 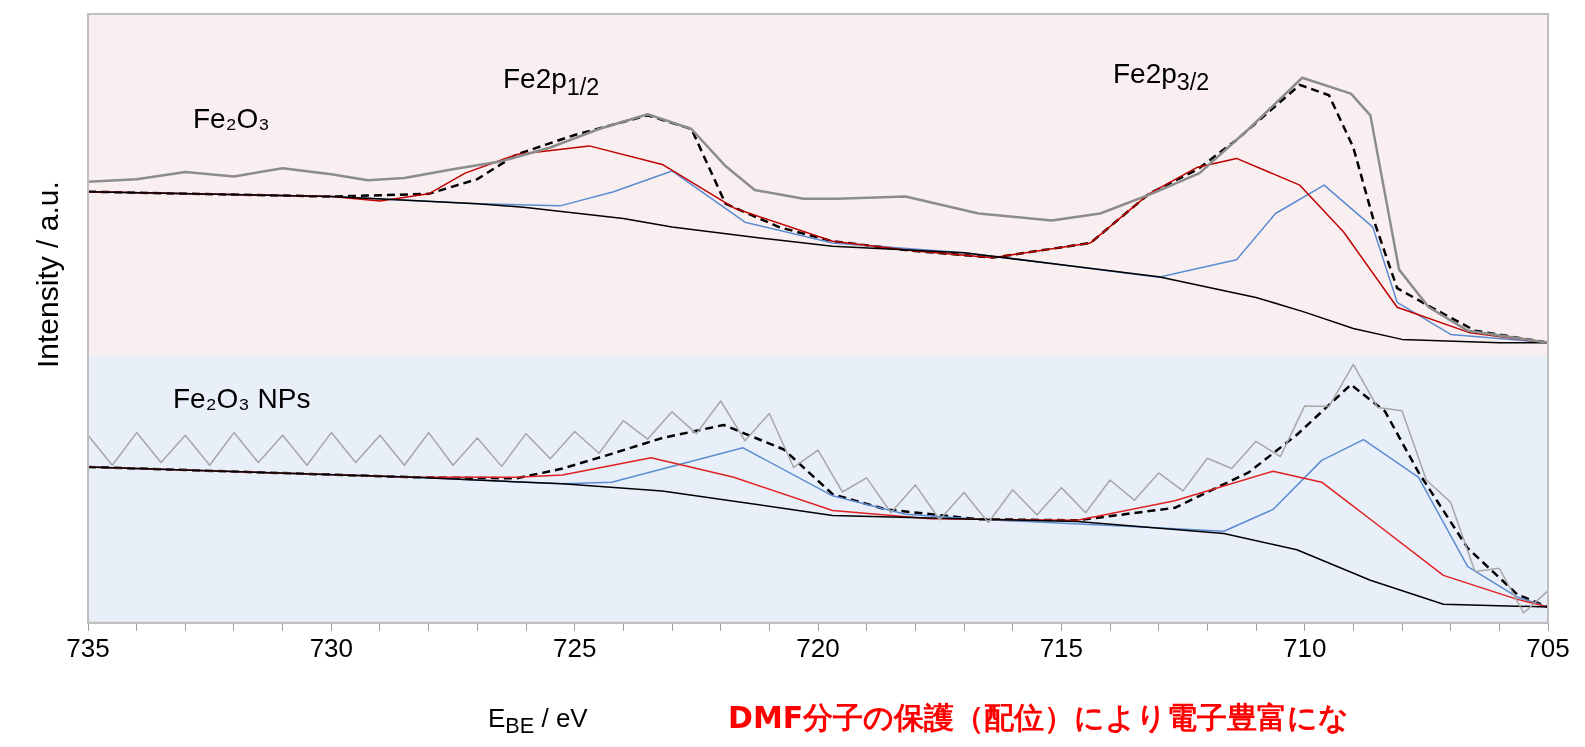 What do you see at coordinates (1304, 647) in the screenshot?
I see `x-tick-label: 710` at bounding box center [1304, 647].